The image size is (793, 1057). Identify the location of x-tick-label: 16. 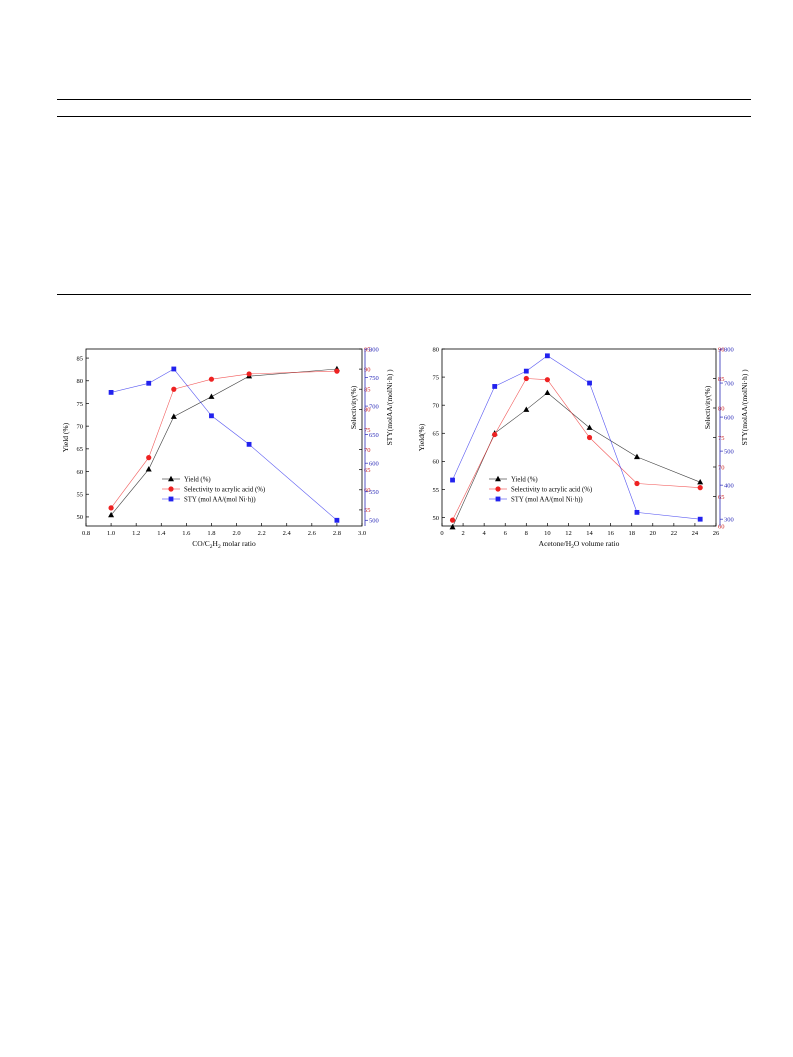
(610, 533).